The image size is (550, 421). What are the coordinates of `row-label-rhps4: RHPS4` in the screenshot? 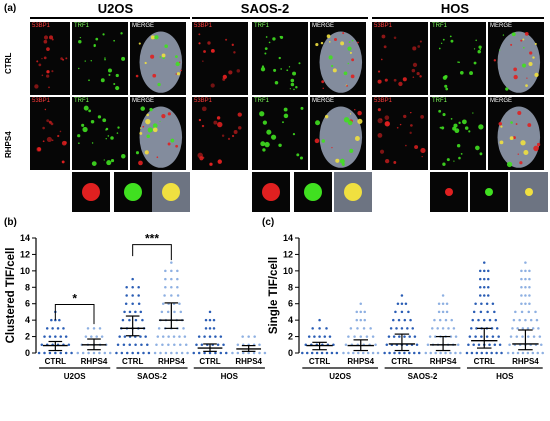 It's located at (8, 144).